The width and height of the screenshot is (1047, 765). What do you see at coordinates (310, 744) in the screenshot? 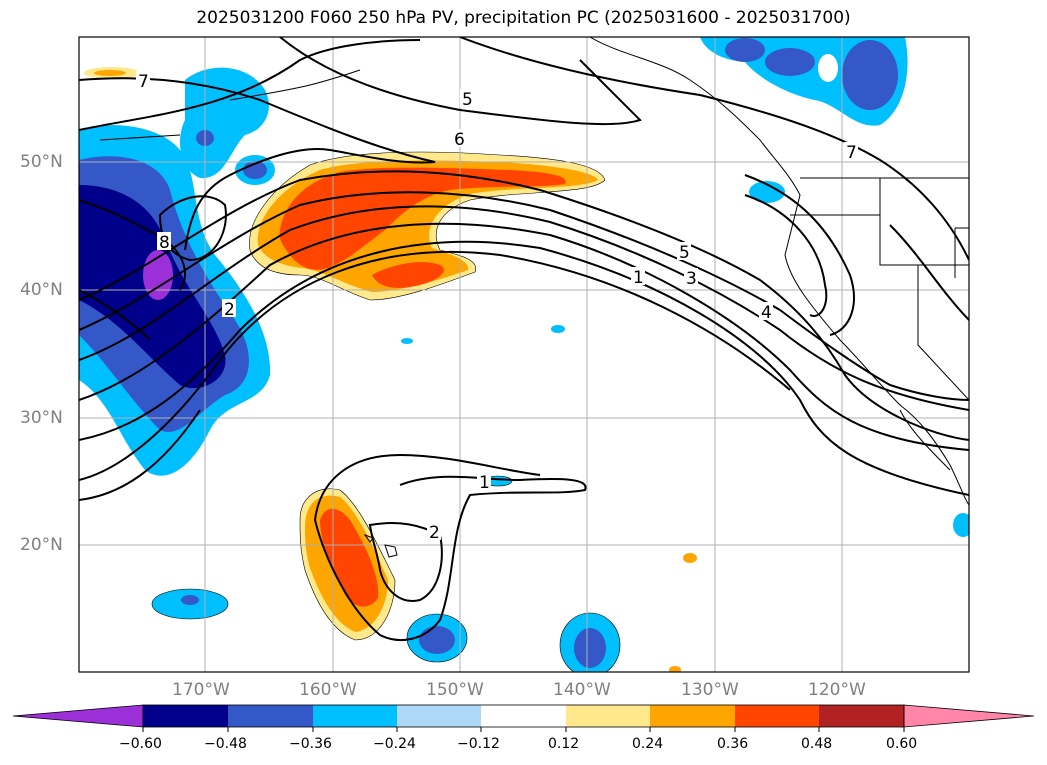
I see `colorbar-tick-label: −0.36` at bounding box center [310, 744].